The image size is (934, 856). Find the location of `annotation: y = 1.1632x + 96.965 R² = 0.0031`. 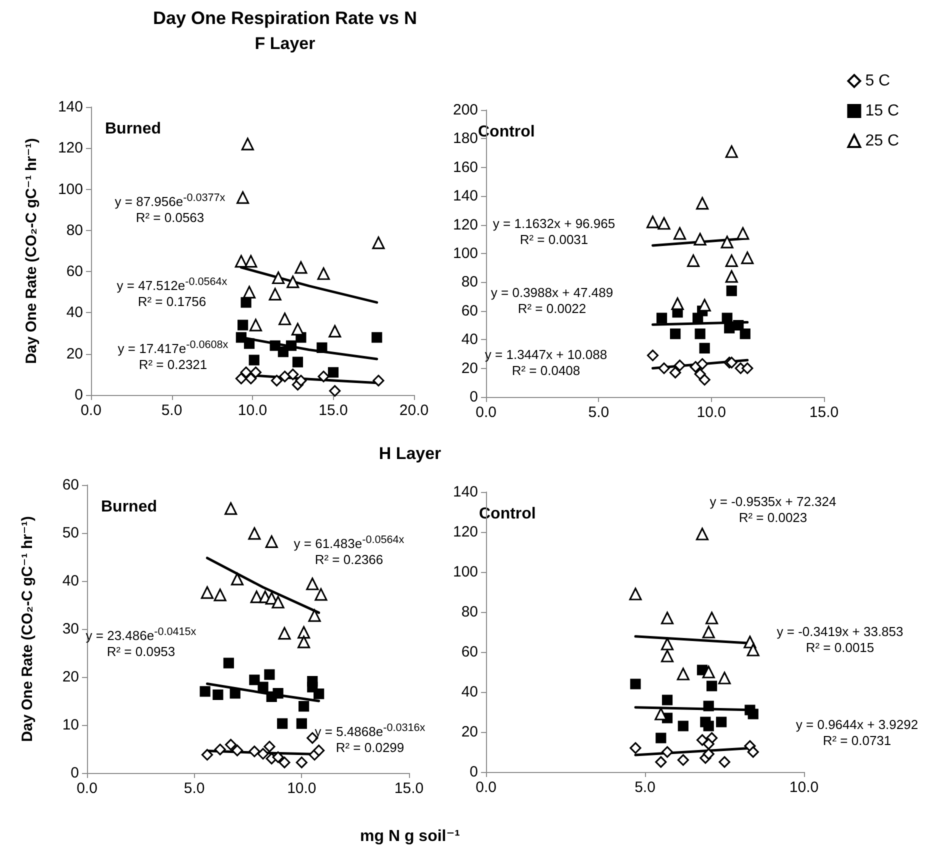

annotation: y = 1.1632x + 96.965 R² = 0.0031 is located at coordinates (554, 232).